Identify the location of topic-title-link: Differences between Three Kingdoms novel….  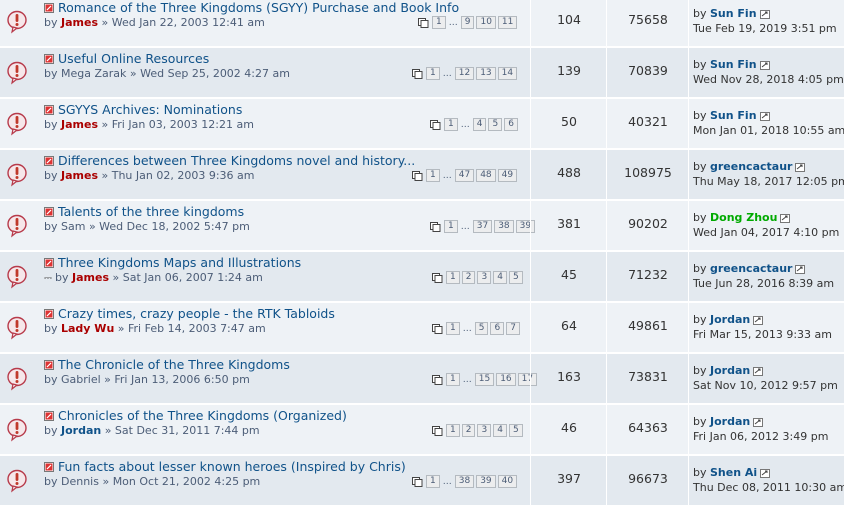
(237, 160).